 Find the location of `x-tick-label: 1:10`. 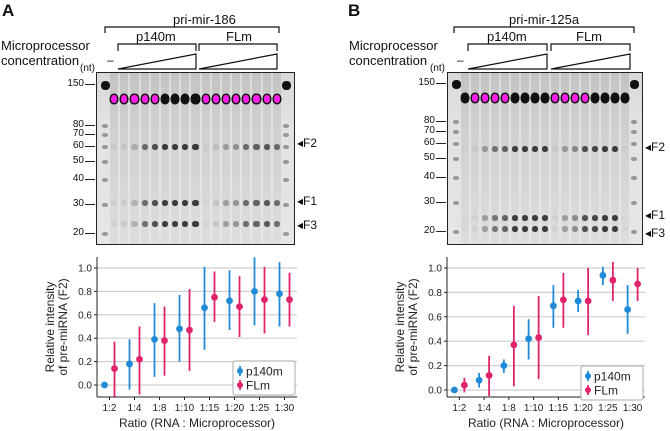

x-tick-label: 1:10 is located at coordinates (534, 408).